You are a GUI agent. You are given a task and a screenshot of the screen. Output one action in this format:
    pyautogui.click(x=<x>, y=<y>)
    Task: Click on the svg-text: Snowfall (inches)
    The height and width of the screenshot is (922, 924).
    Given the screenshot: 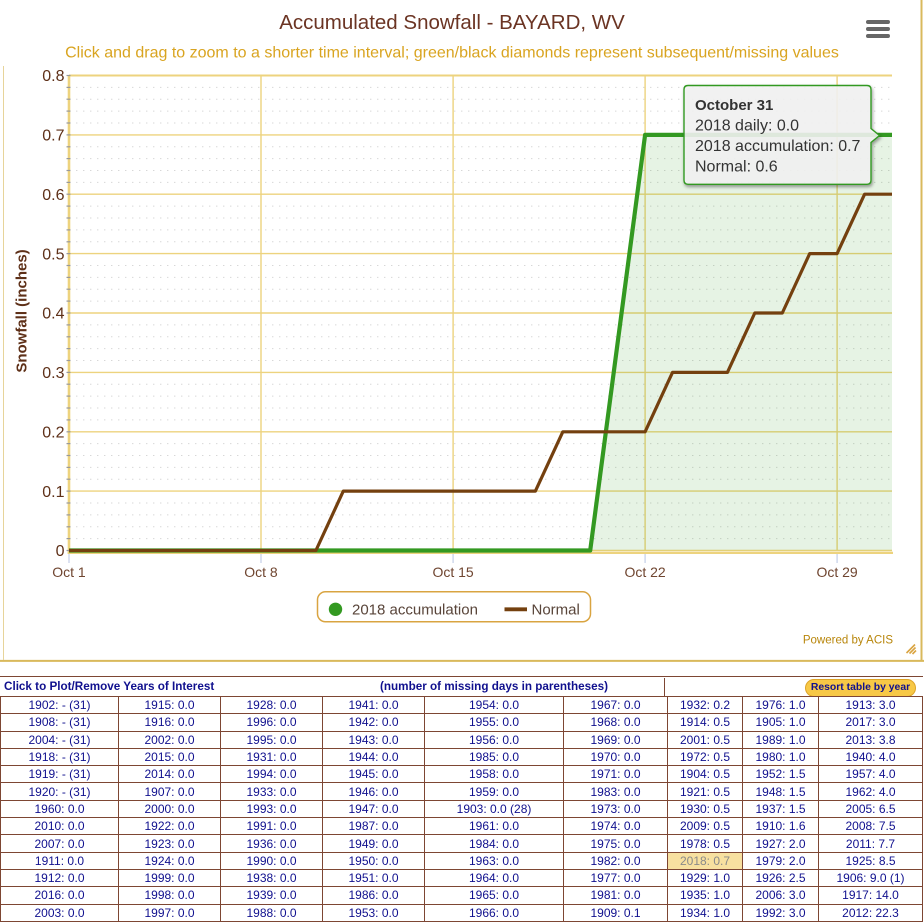 What is the action you would take?
    pyautogui.click(x=22, y=310)
    